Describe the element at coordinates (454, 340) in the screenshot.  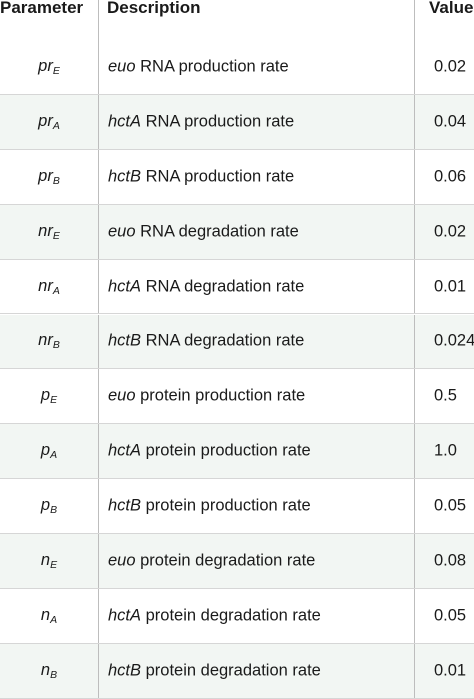
I see `value-cell: 0.024` at that location.